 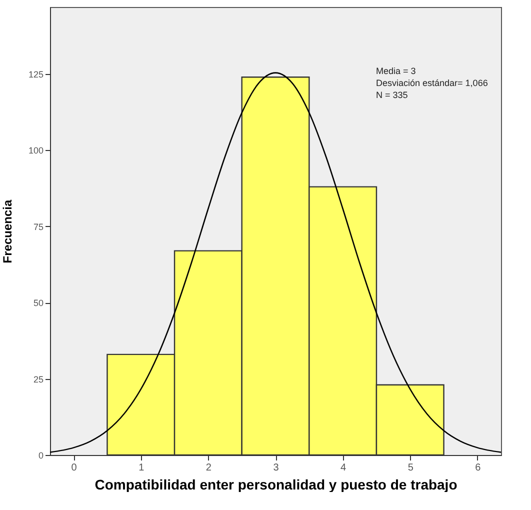 What do you see at coordinates (141, 468) in the screenshot?
I see `x-tick-label: 1` at bounding box center [141, 468].